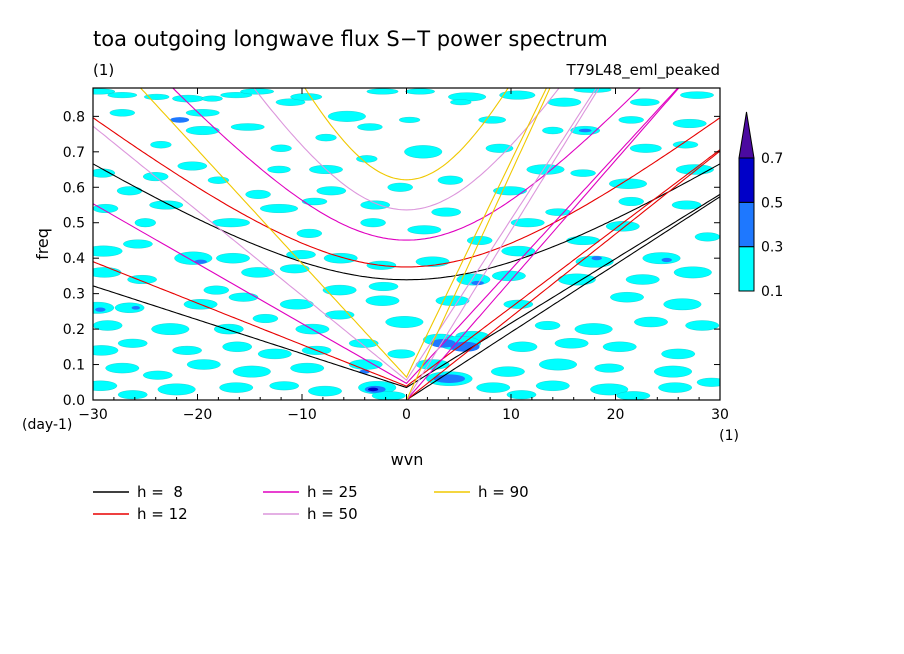 This screenshot has height=654, width=904. What do you see at coordinates (162, 514) in the screenshot?
I see `legend-label: h = 12` at bounding box center [162, 514].